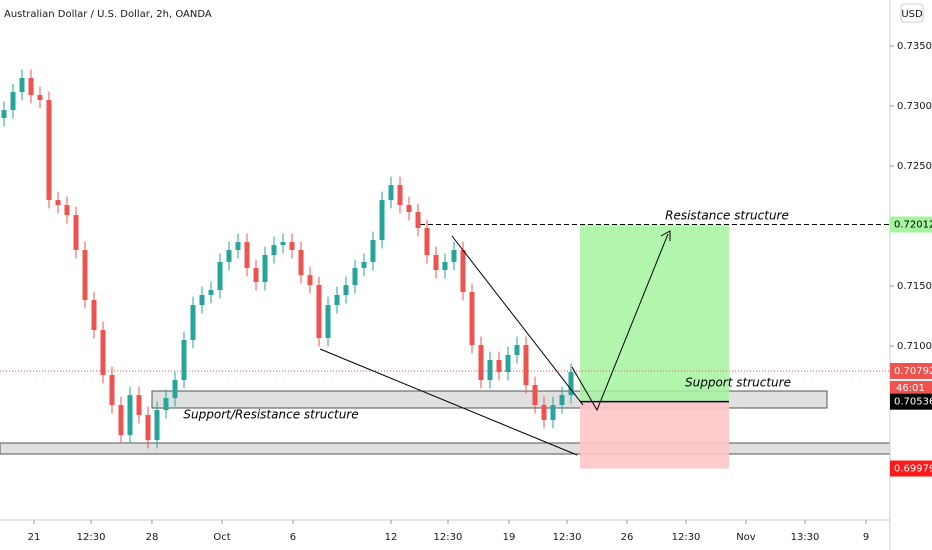 The image size is (932, 550). What do you see at coordinates (866, 537) in the screenshot?
I see `x-tick-label: 9` at bounding box center [866, 537].